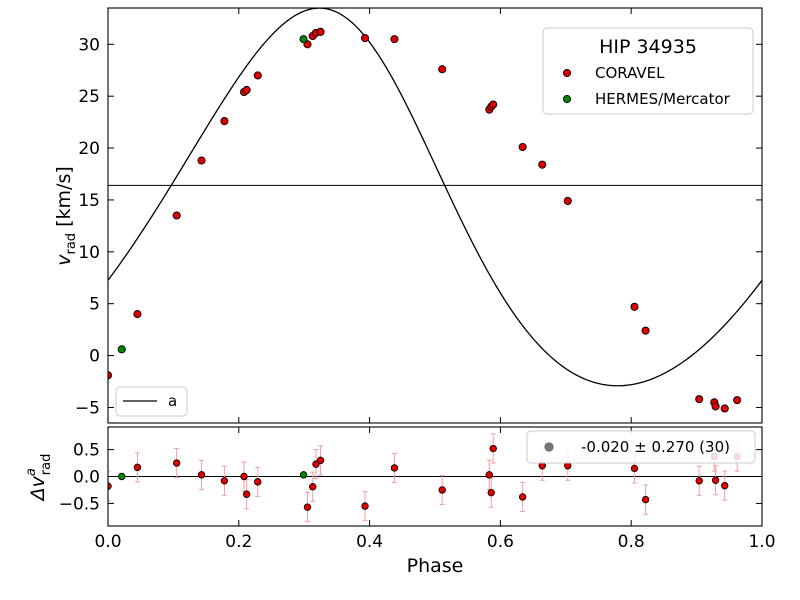  I want to click on x-tick-label: 1.0, so click(761, 542).